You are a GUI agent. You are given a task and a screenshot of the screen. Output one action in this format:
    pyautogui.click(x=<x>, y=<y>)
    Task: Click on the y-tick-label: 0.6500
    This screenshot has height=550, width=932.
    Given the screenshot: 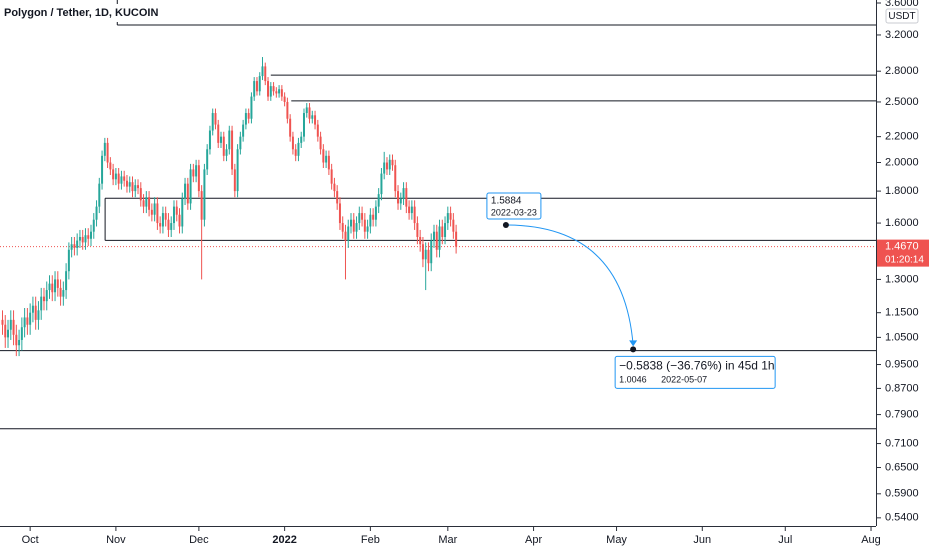 What is the action you would take?
    pyautogui.click(x=902, y=467)
    